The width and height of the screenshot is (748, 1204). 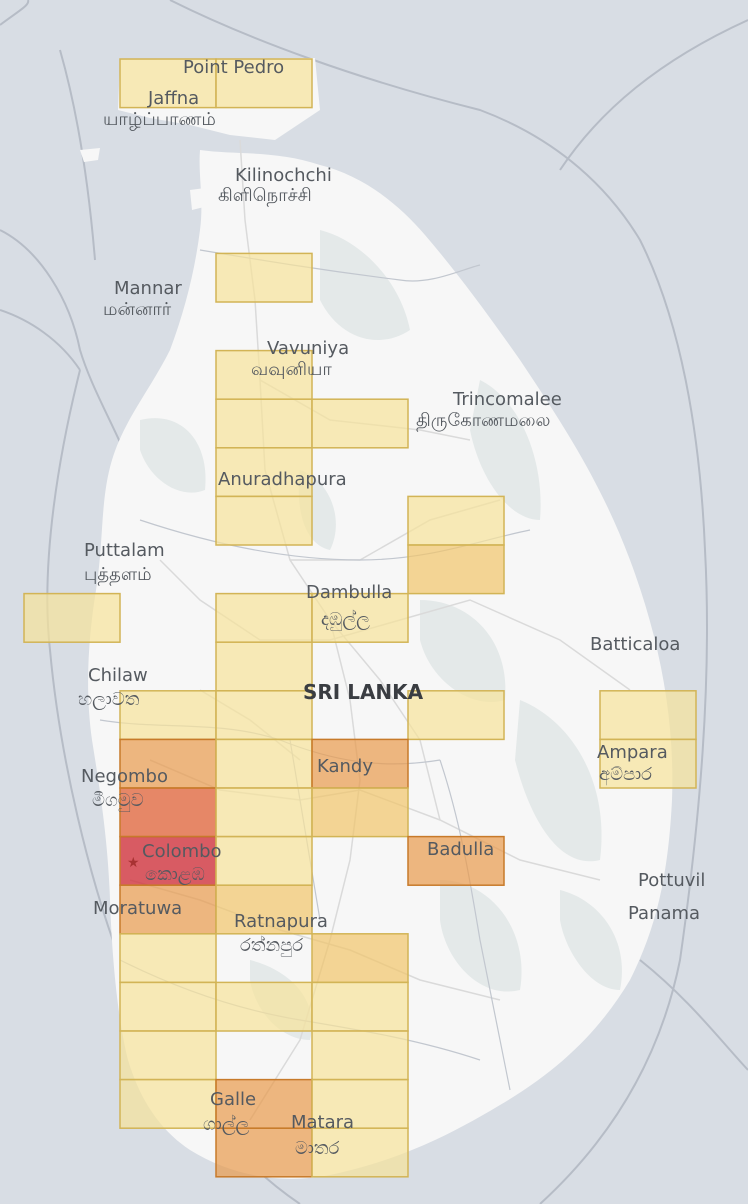 I want to click on label-jaffna: Jaffna, so click(x=173, y=98).